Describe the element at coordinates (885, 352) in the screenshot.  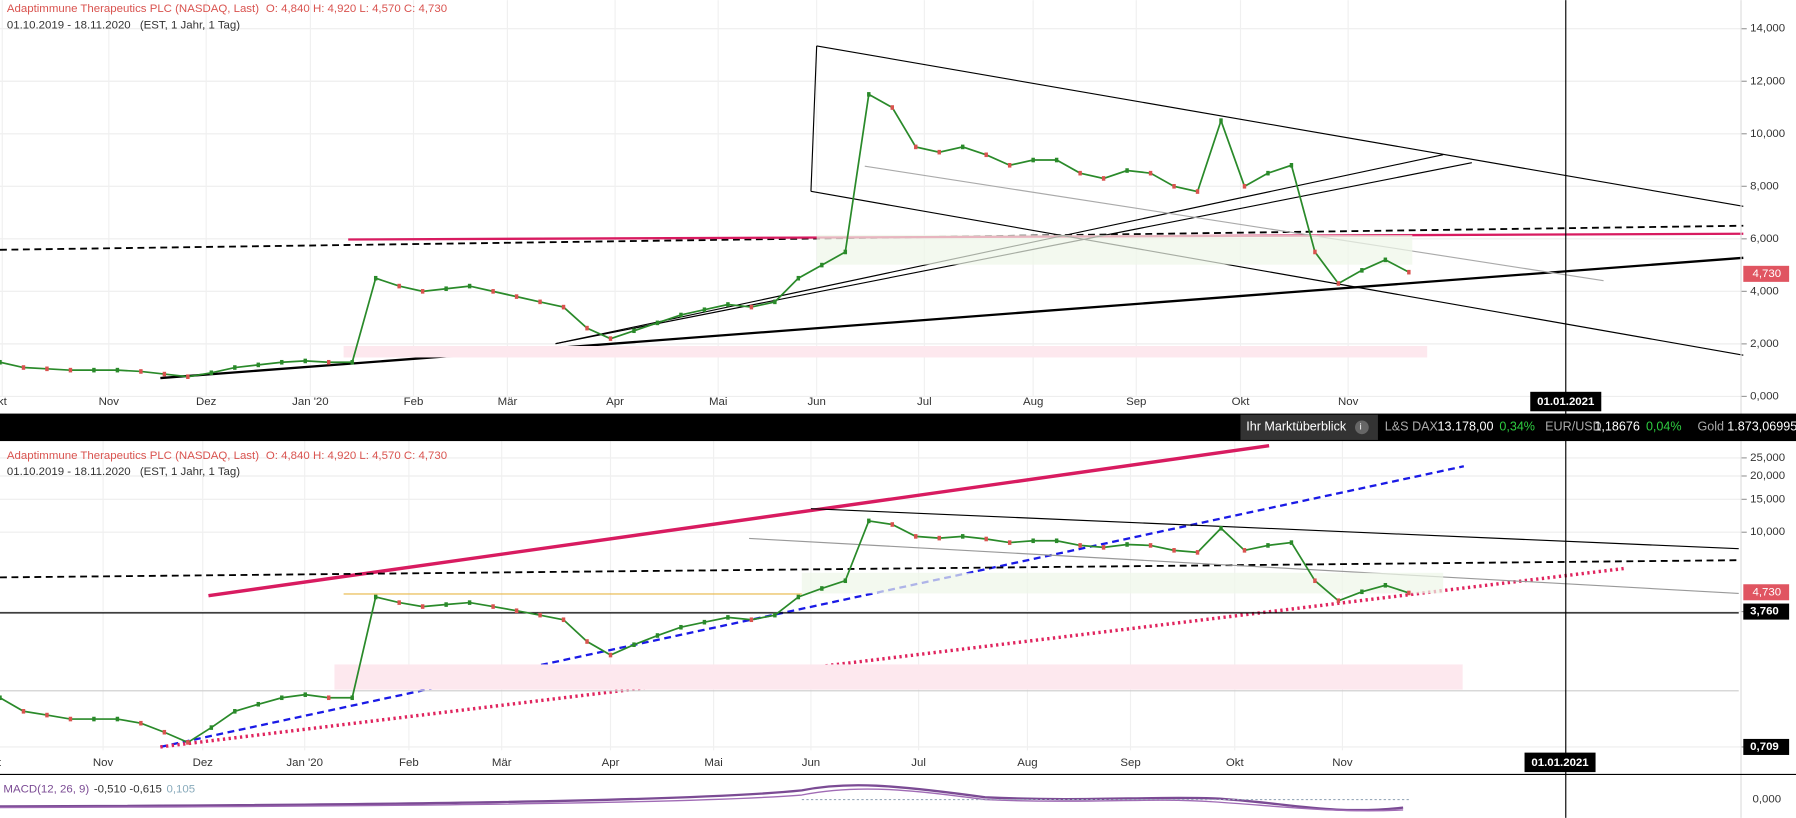
I see `zone` at that location.